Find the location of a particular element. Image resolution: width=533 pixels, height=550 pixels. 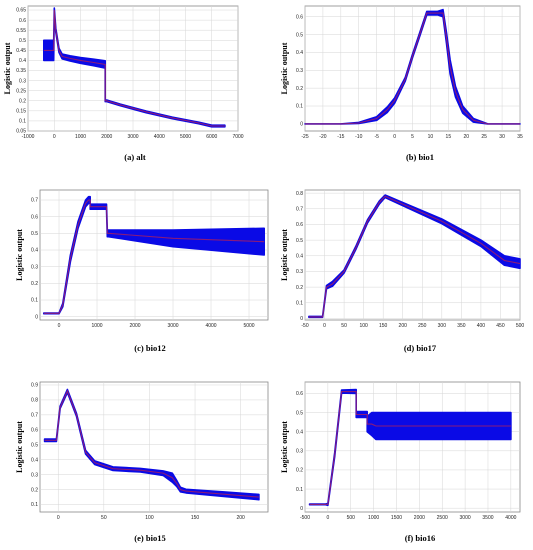

x-tick-label: 150 is located at coordinates (195, 518).